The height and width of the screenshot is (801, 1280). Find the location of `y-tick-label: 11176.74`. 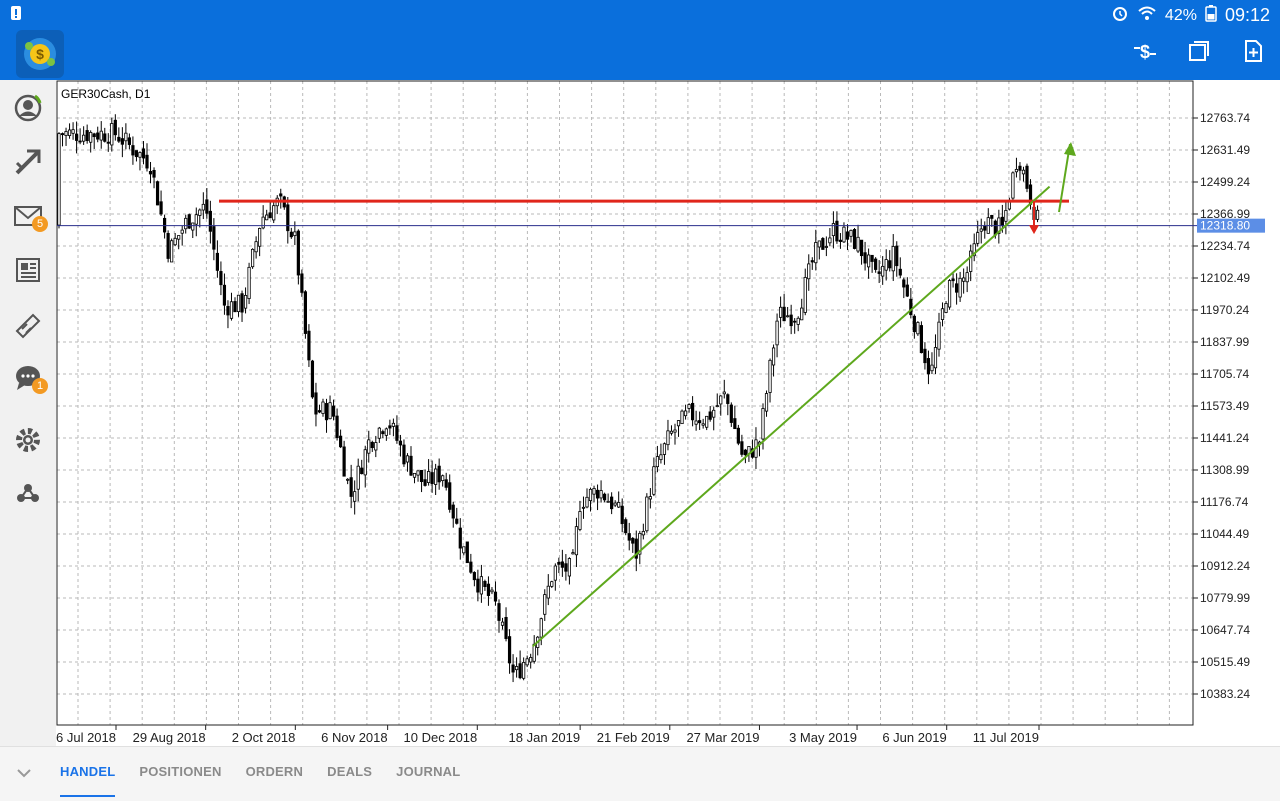

y-tick-label: 11176.74 is located at coordinates (1224, 502).